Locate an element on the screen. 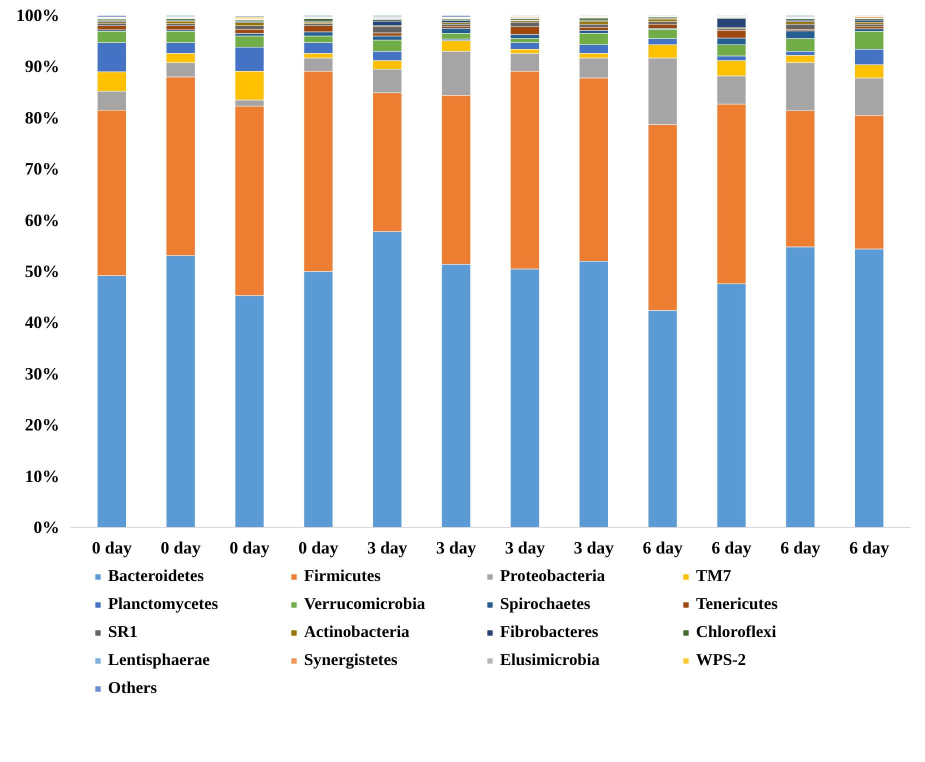 The height and width of the screenshot is (762, 925). y-tick-label: 20% is located at coordinates (42, 425).